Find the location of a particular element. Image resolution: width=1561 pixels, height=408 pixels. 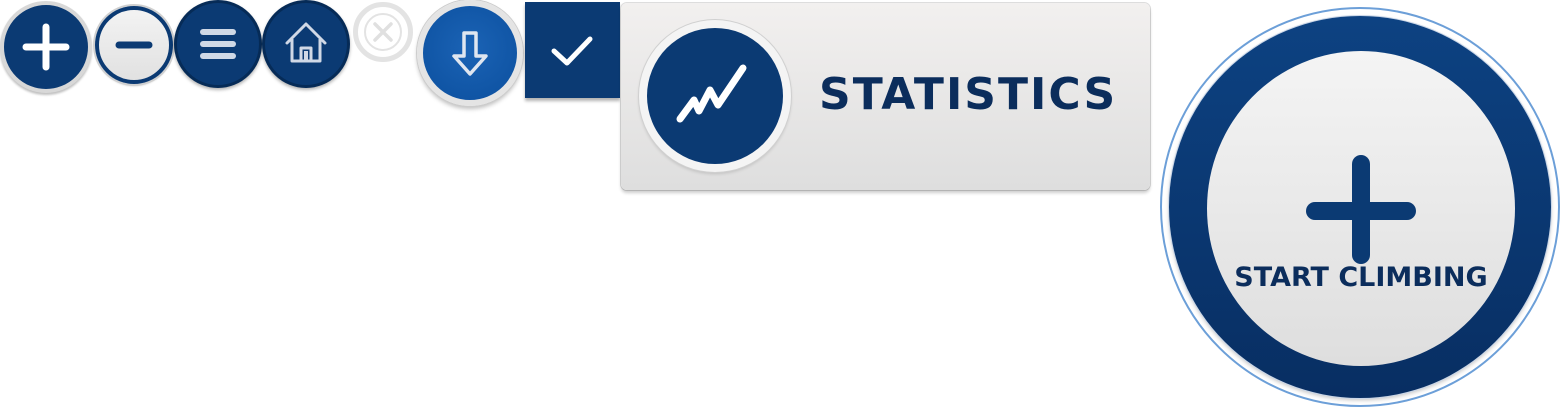

checkmark-icon is located at coordinates (572, 51).